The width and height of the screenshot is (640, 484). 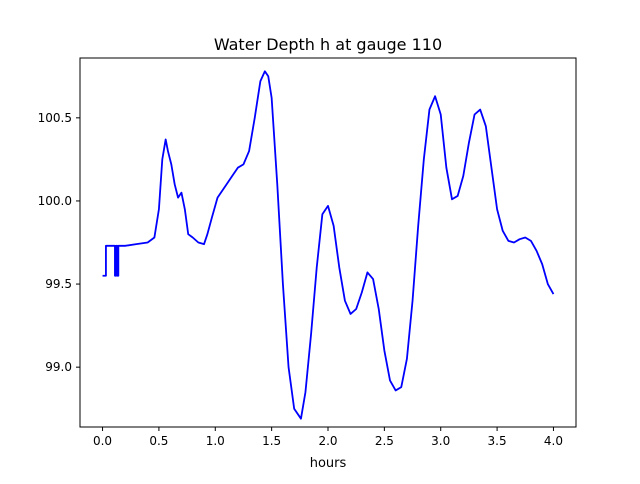 What do you see at coordinates (59, 242) in the screenshot?
I see `y-axis-ticks: 99.0 99.5 100.0 100.5` at bounding box center [59, 242].